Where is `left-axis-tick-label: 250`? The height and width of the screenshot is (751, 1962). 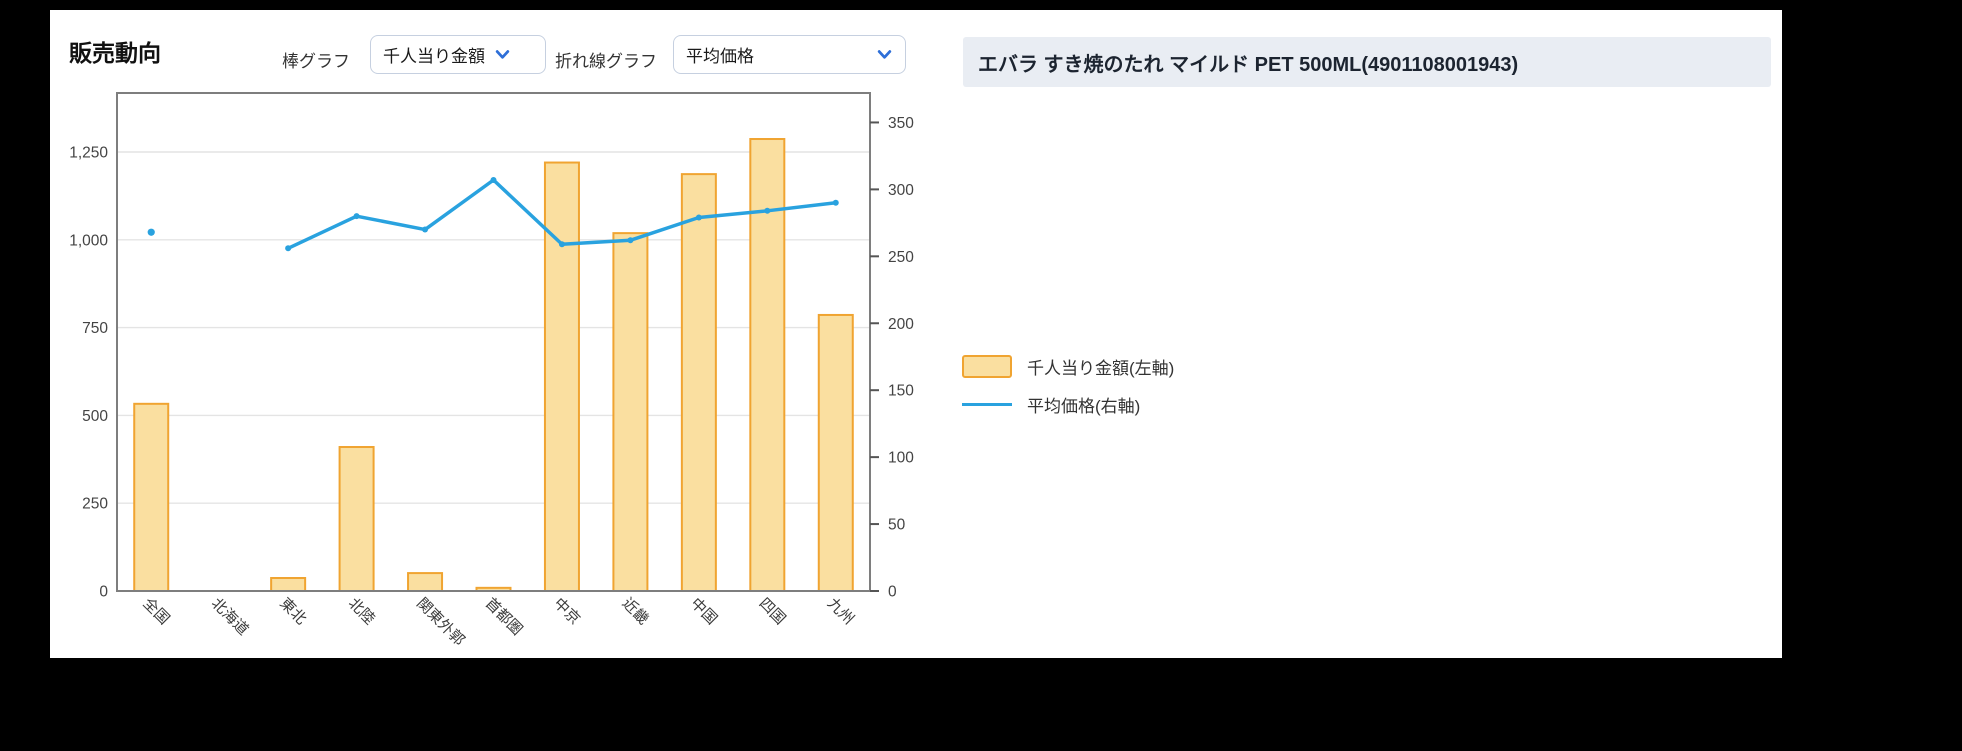
left-axis-tick-label: 250 is located at coordinates (95, 504).